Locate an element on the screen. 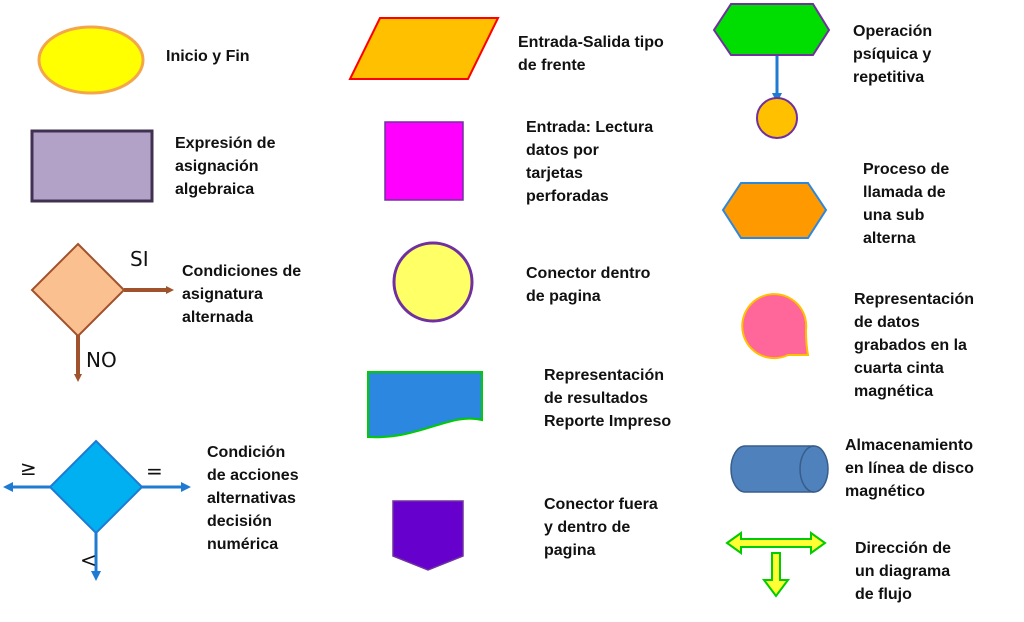  mark-equal: = is located at coordinates (154, 471).